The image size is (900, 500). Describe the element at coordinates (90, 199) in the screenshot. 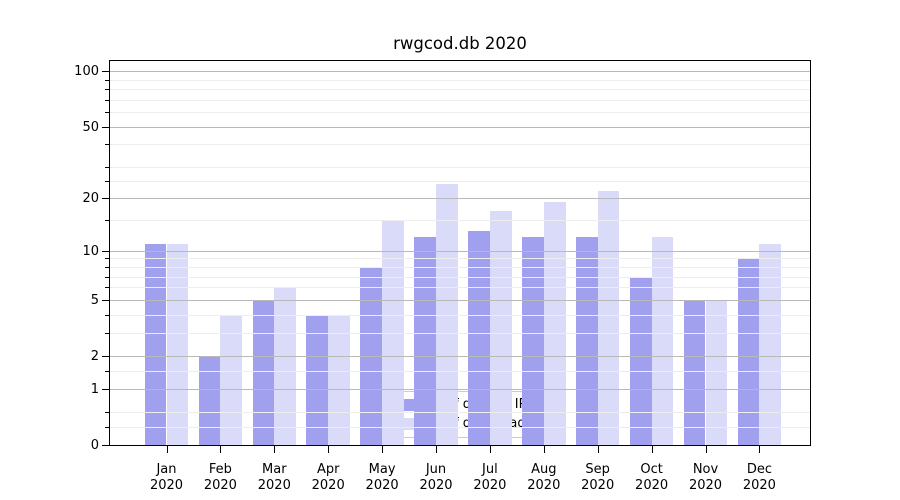

I see `y-tick-label: 20` at that location.